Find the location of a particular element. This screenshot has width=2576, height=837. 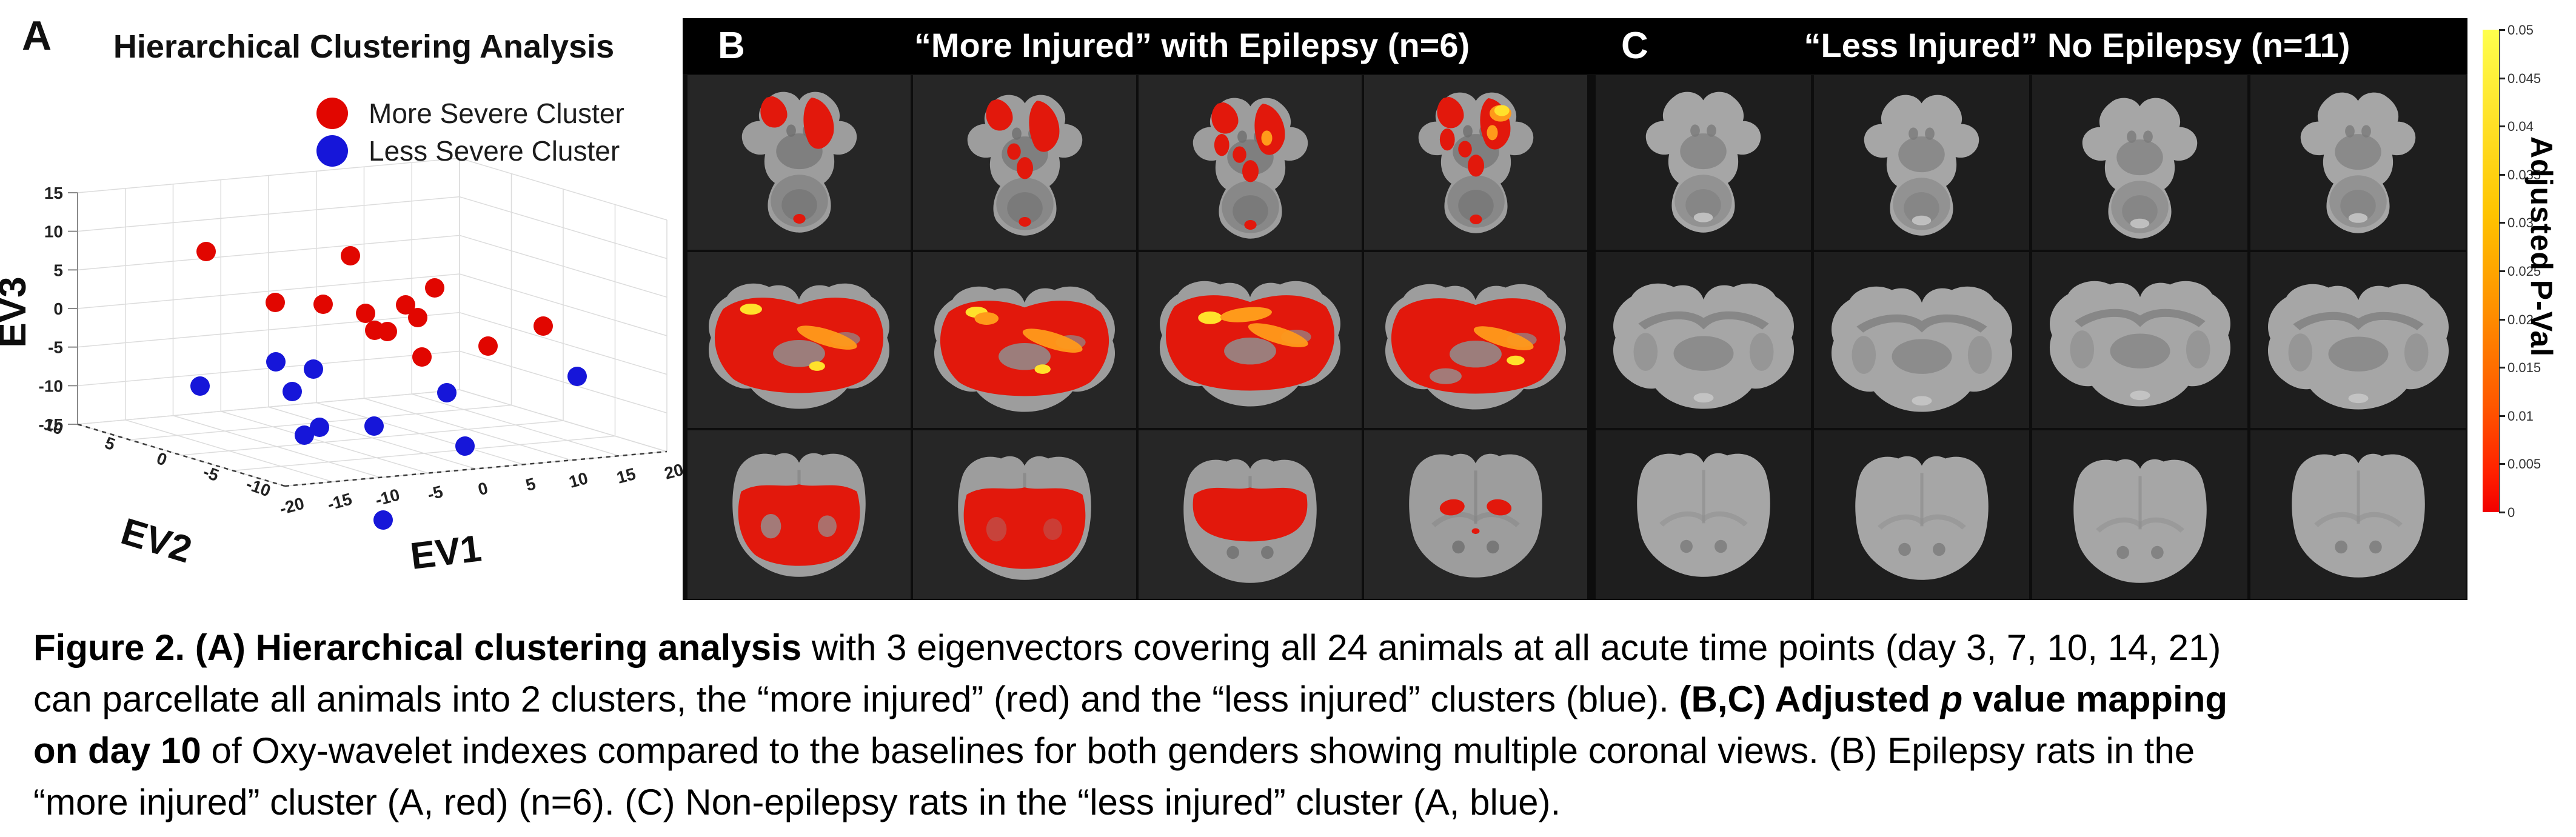

b-brain-slice-r1c1 is located at coordinates (799, 162).